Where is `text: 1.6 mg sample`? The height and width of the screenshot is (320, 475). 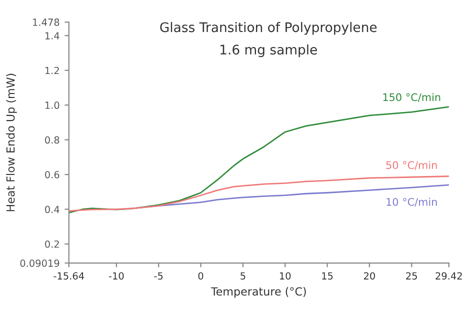
text: 1.6 mg sample is located at coordinates (268, 51).